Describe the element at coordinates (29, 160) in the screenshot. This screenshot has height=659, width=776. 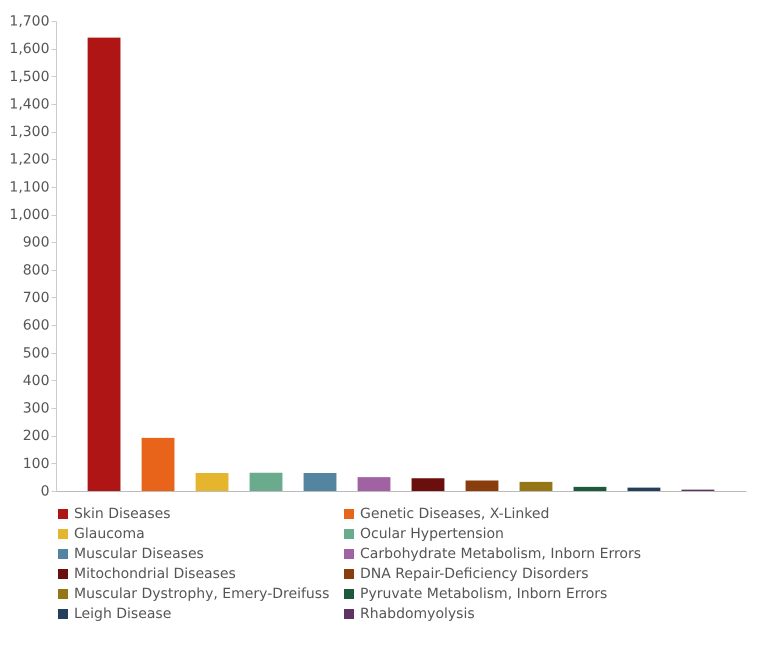
I see `y-tick-label: 1,200` at that location.